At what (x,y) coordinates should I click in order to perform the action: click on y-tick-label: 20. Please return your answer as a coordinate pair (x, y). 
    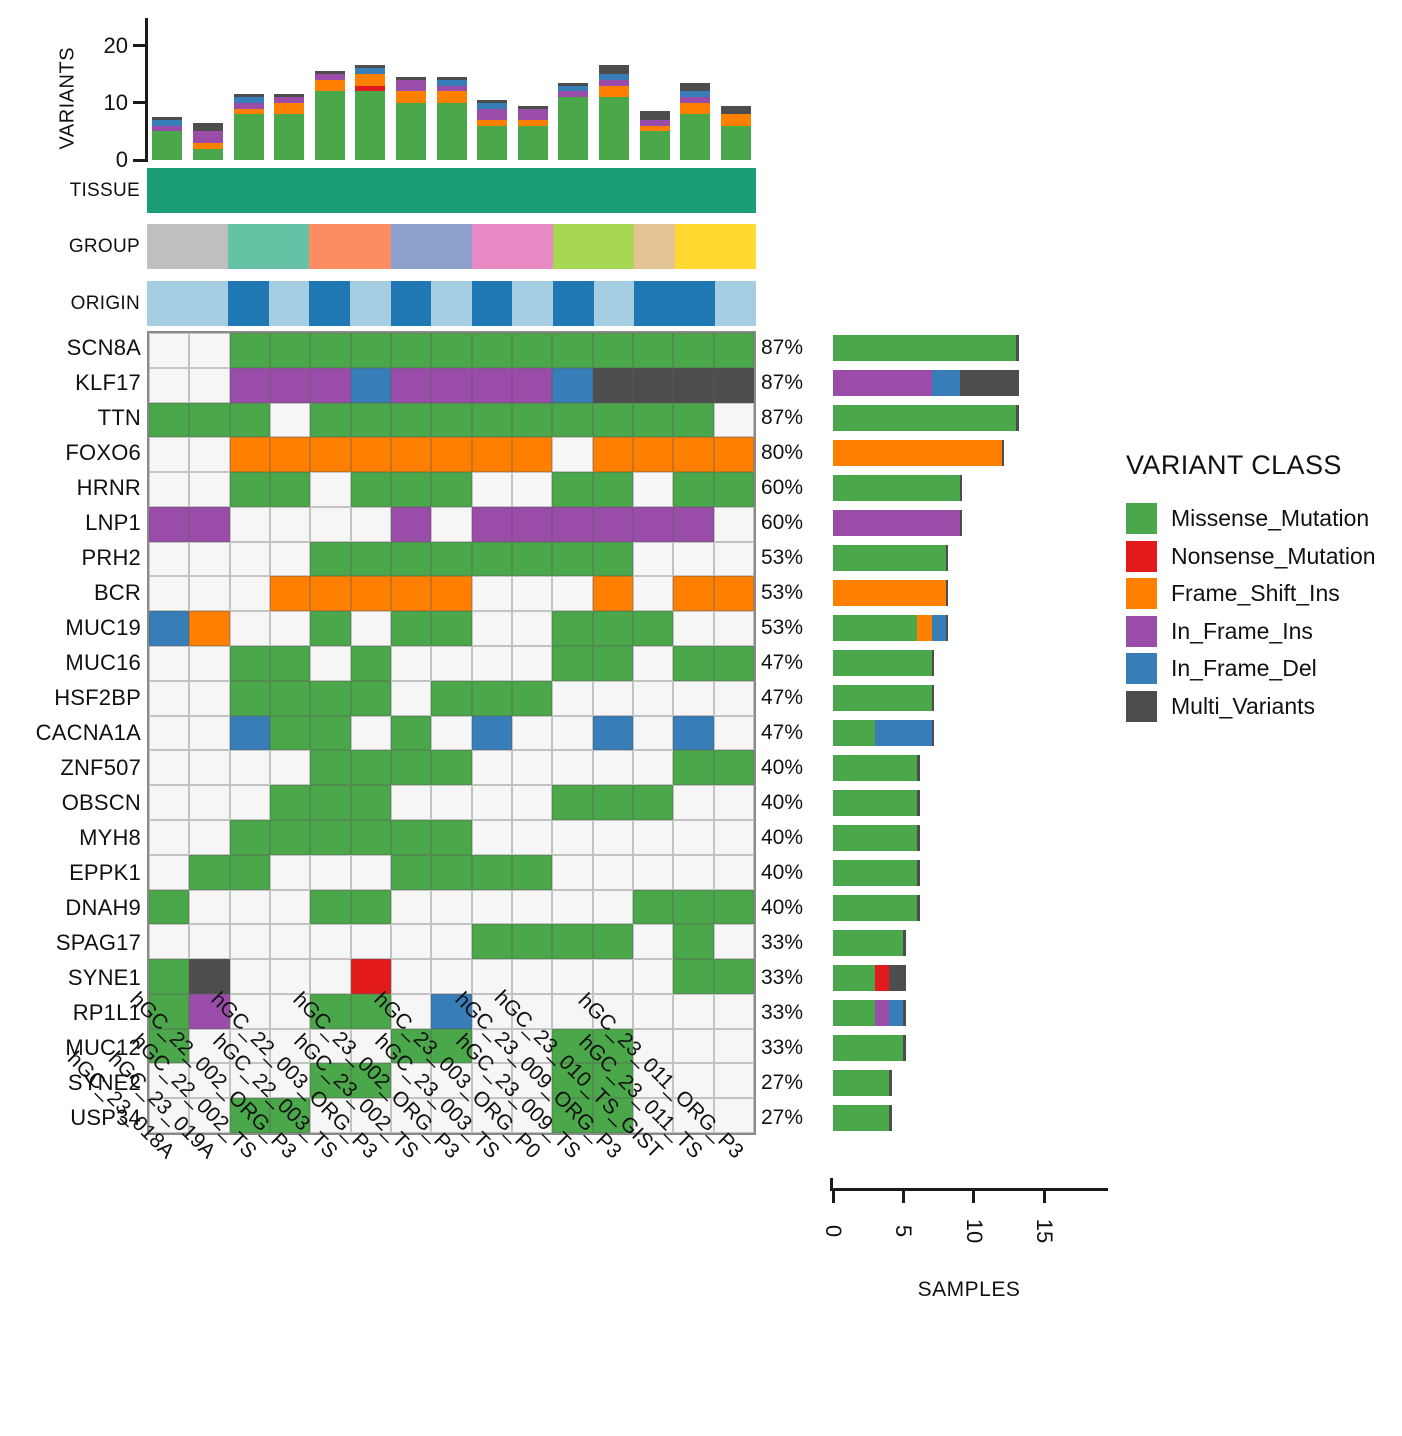
    Looking at the image, I should click on (115, 45).